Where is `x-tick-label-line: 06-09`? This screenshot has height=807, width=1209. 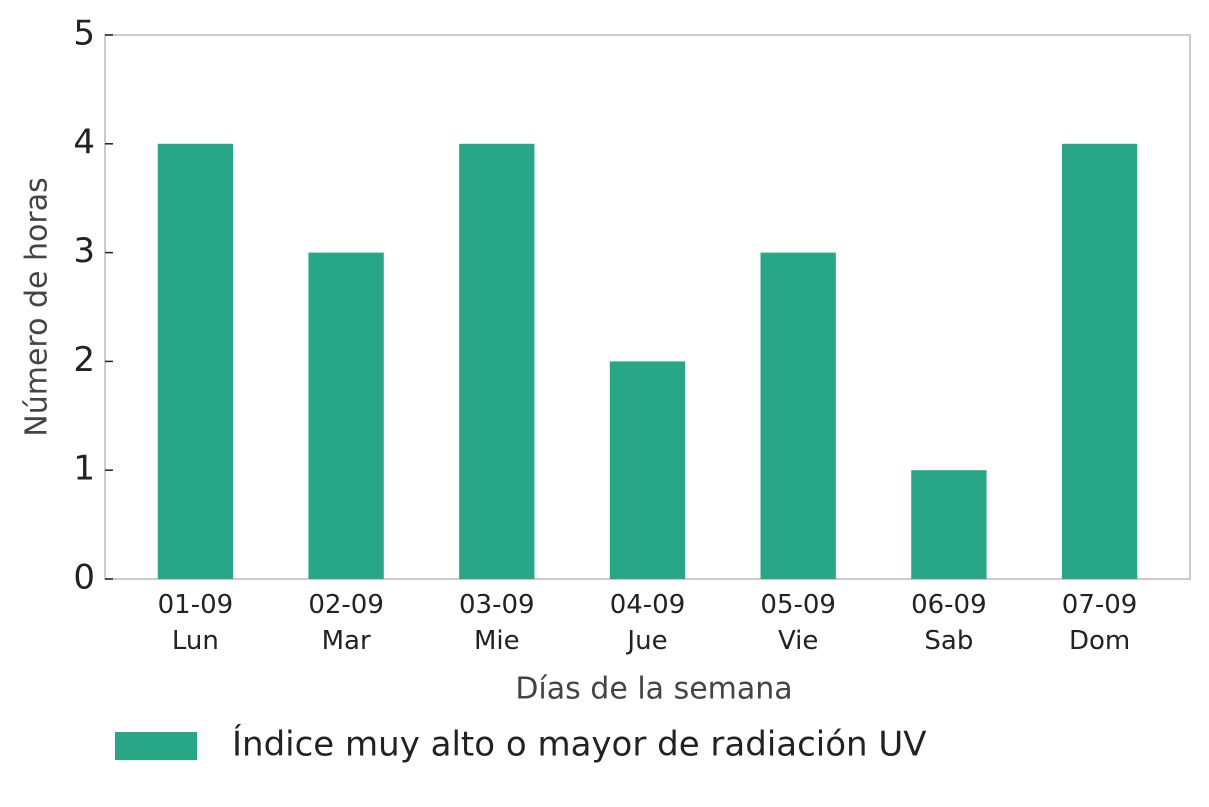 x-tick-label-line: 06-09 is located at coordinates (949, 605).